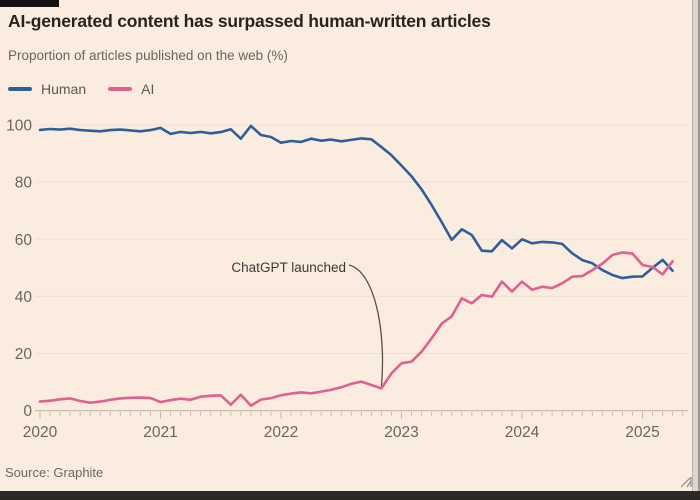 The width and height of the screenshot is (700, 500). What do you see at coordinates (40, 432) in the screenshot?
I see `x-tick-label: 2020` at bounding box center [40, 432].